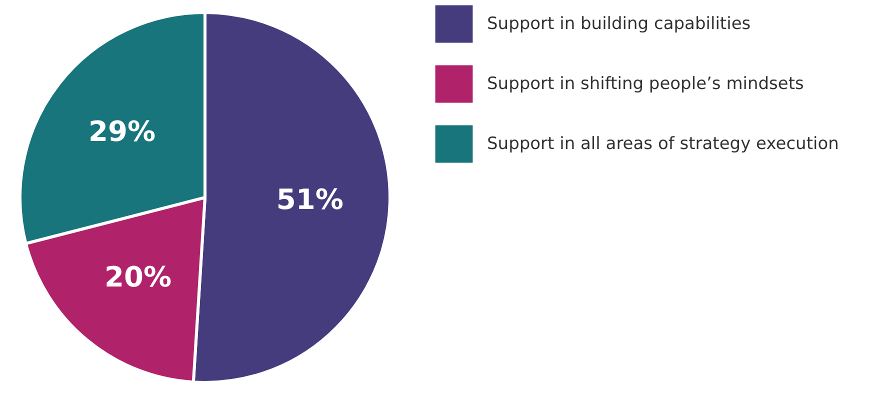 The width and height of the screenshot is (871, 403). Describe the element at coordinates (663, 144) in the screenshot. I see `legend-label: Support in all areas of strategy execution` at that location.